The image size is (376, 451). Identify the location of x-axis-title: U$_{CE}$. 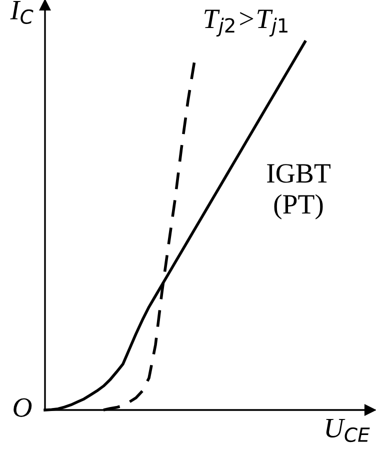
(348, 430).